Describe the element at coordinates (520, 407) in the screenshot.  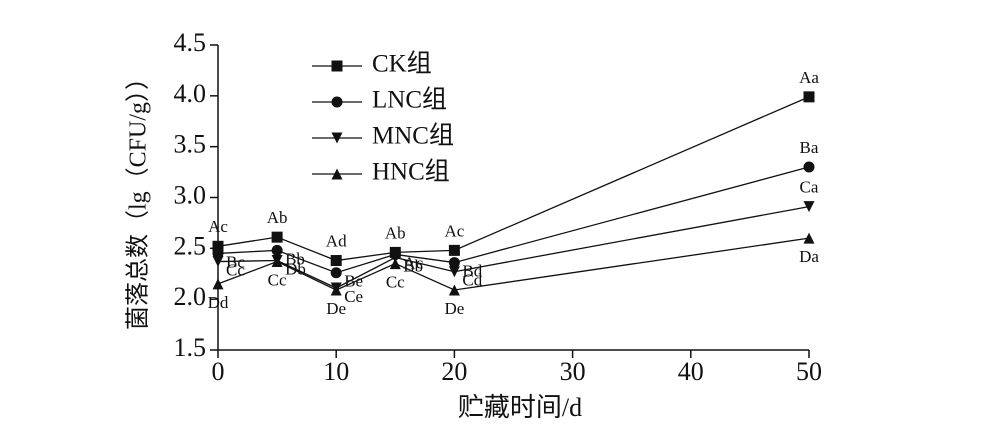
I see `x-axis-label: 贮藏时间/d` at that location.